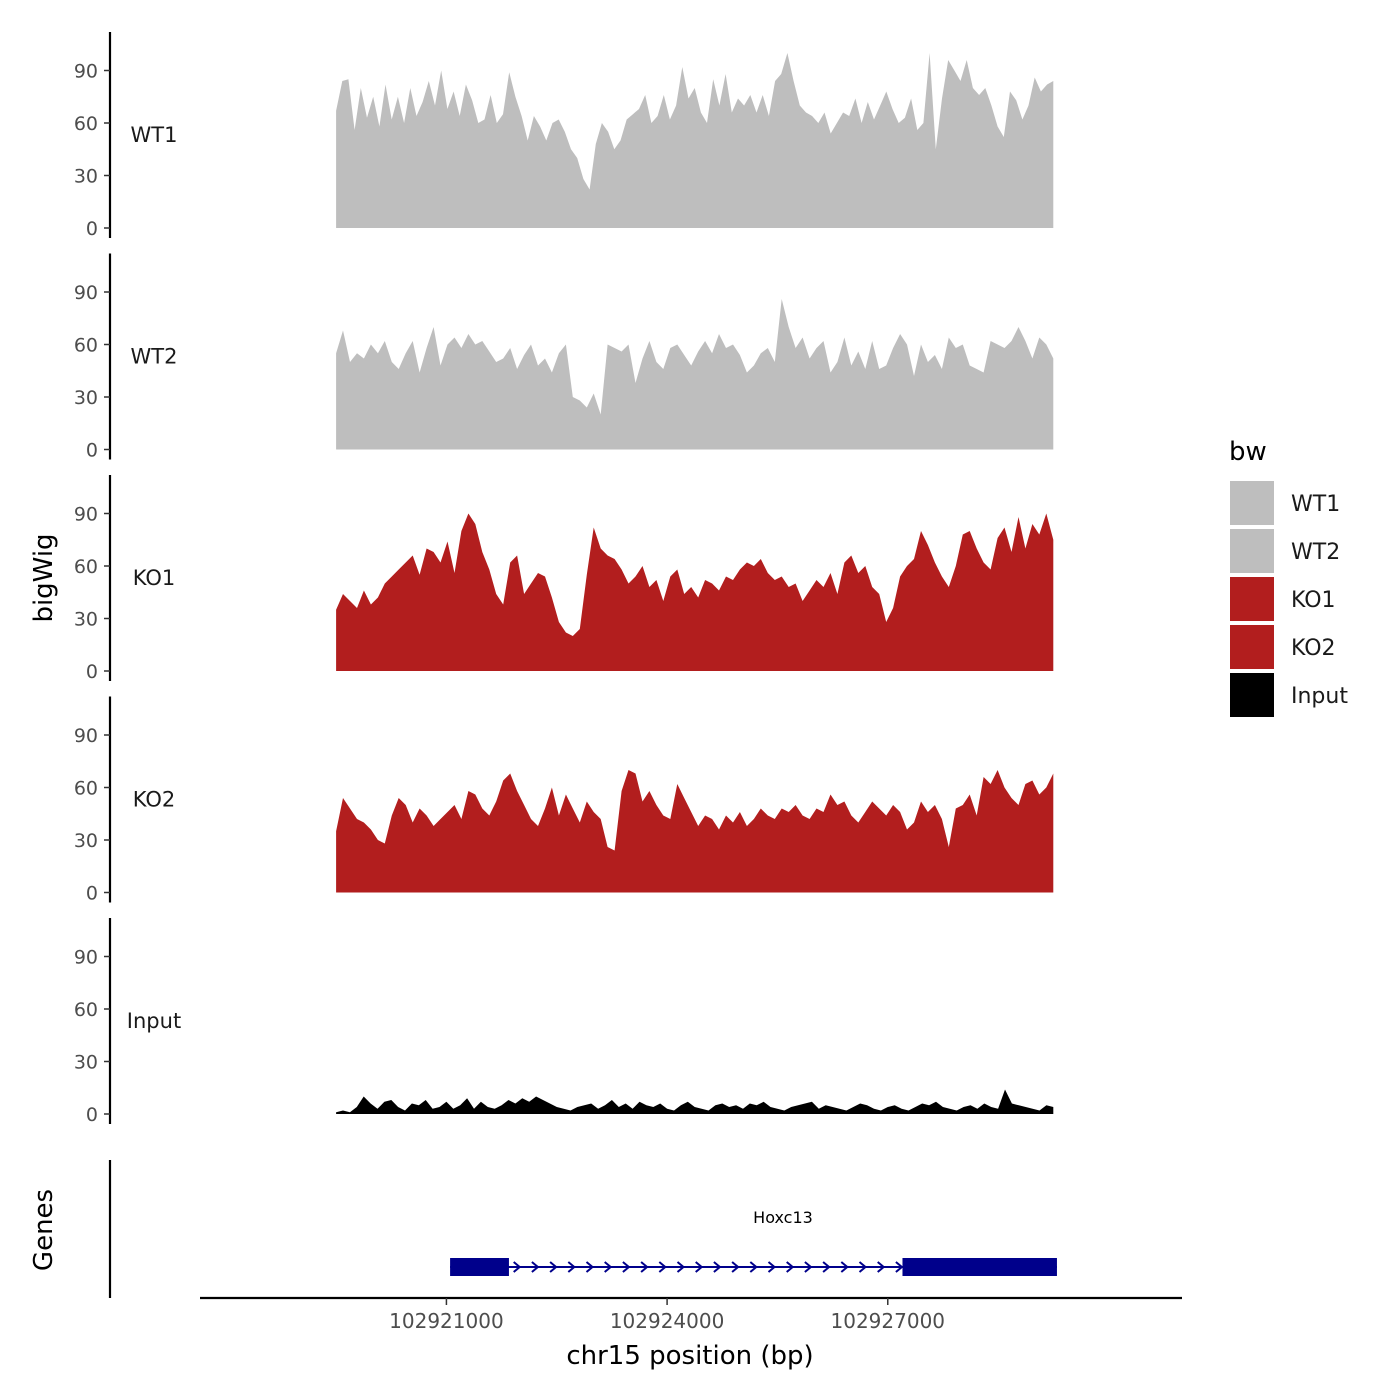 This screenshot has height=1400, width=1400. Describe the element at coordinates (154, 135) in the screenshot. I see `track-label: WT1` at that location.